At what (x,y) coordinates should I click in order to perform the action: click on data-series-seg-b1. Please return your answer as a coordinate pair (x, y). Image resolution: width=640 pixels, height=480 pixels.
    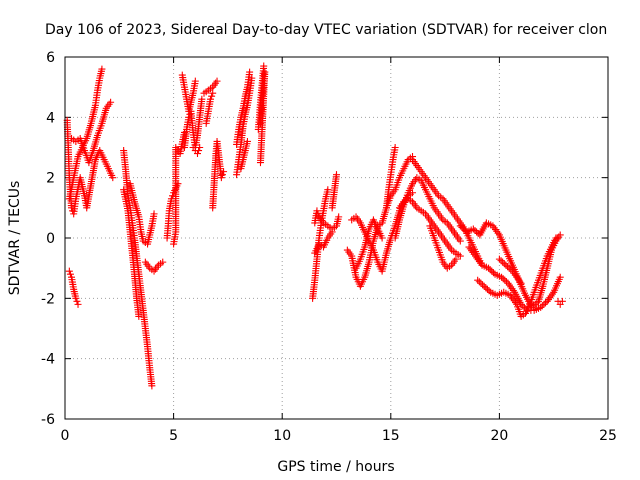
    Looking at the image, I should click on (138, 268).